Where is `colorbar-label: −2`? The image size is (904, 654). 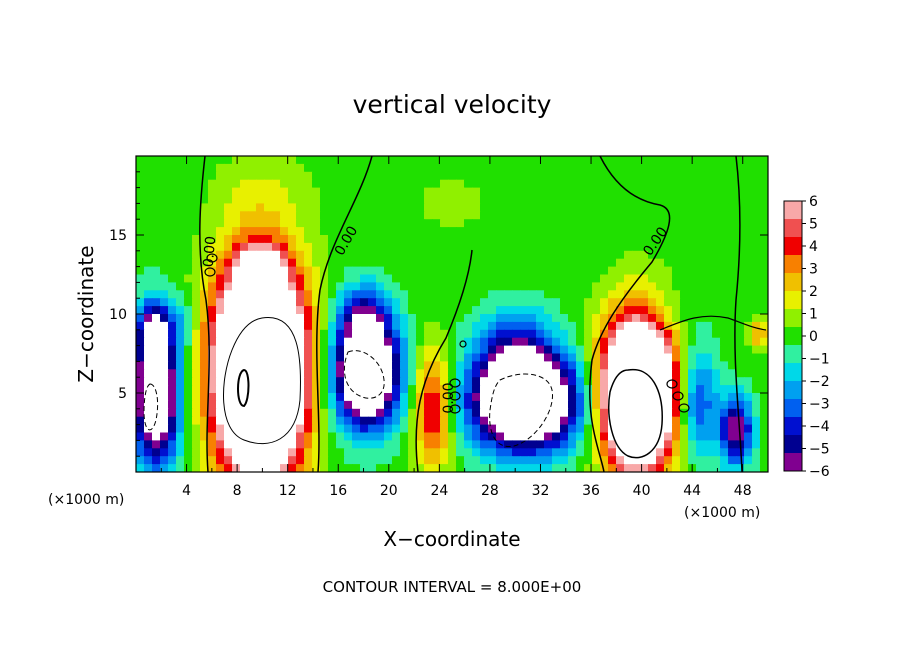
colorbar-label: −2 is located at coordinates (819, 382).